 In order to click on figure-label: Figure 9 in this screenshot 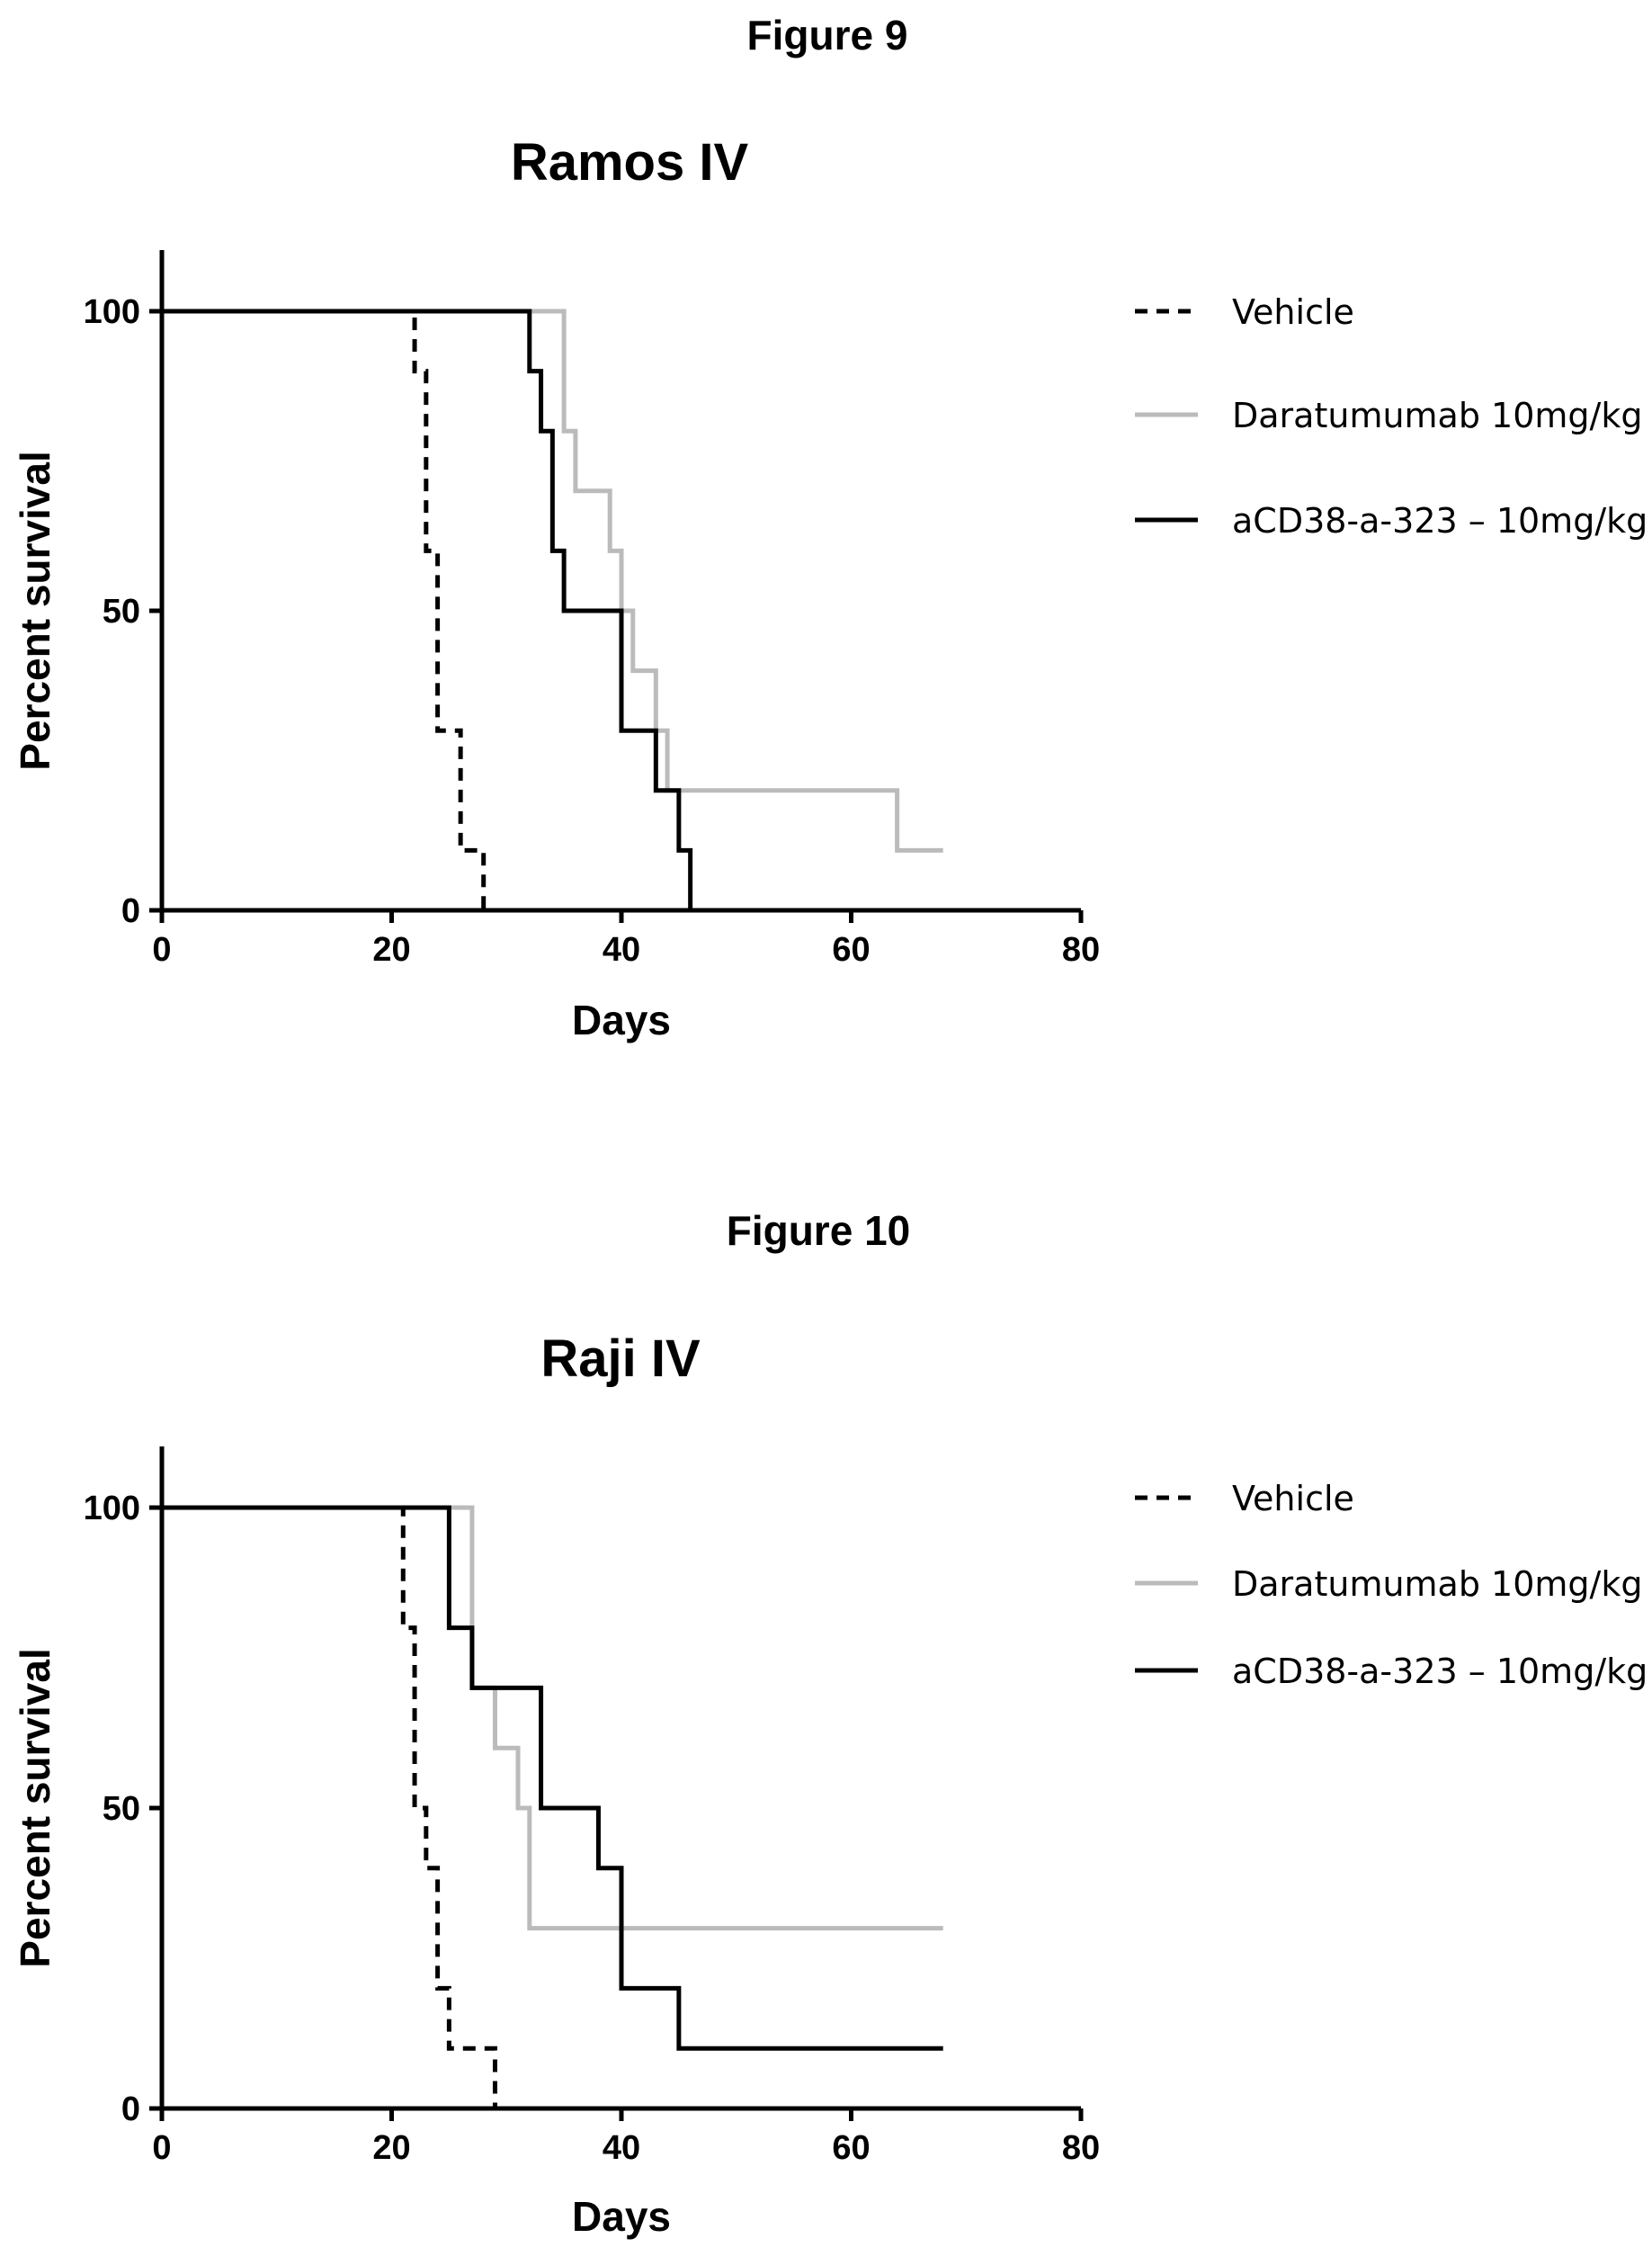, I will do `click(827, 35)`.